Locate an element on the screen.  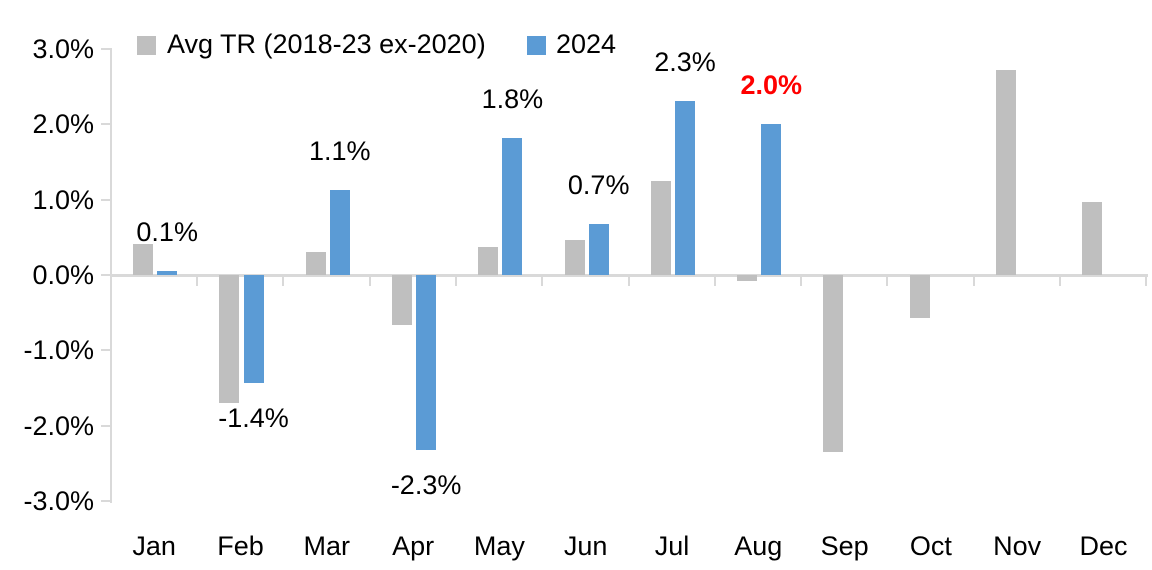
bar-avg-tr-mar is located at coordinates (315, 263).